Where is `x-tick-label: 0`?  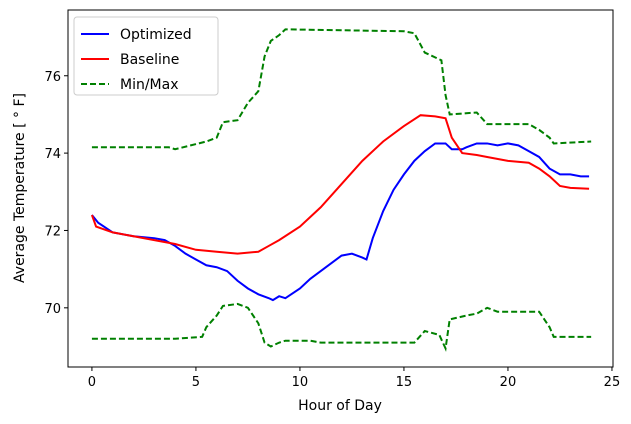
x-tick-label: 0 is located at coordinates (92, 382).